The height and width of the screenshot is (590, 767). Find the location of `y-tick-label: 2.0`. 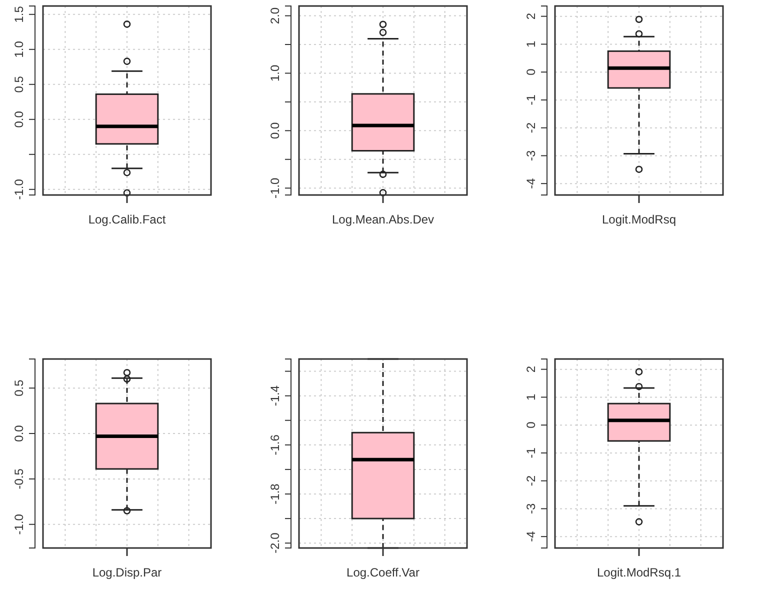

y-tick-label: 2.0 is located at coordinates (275, 15).